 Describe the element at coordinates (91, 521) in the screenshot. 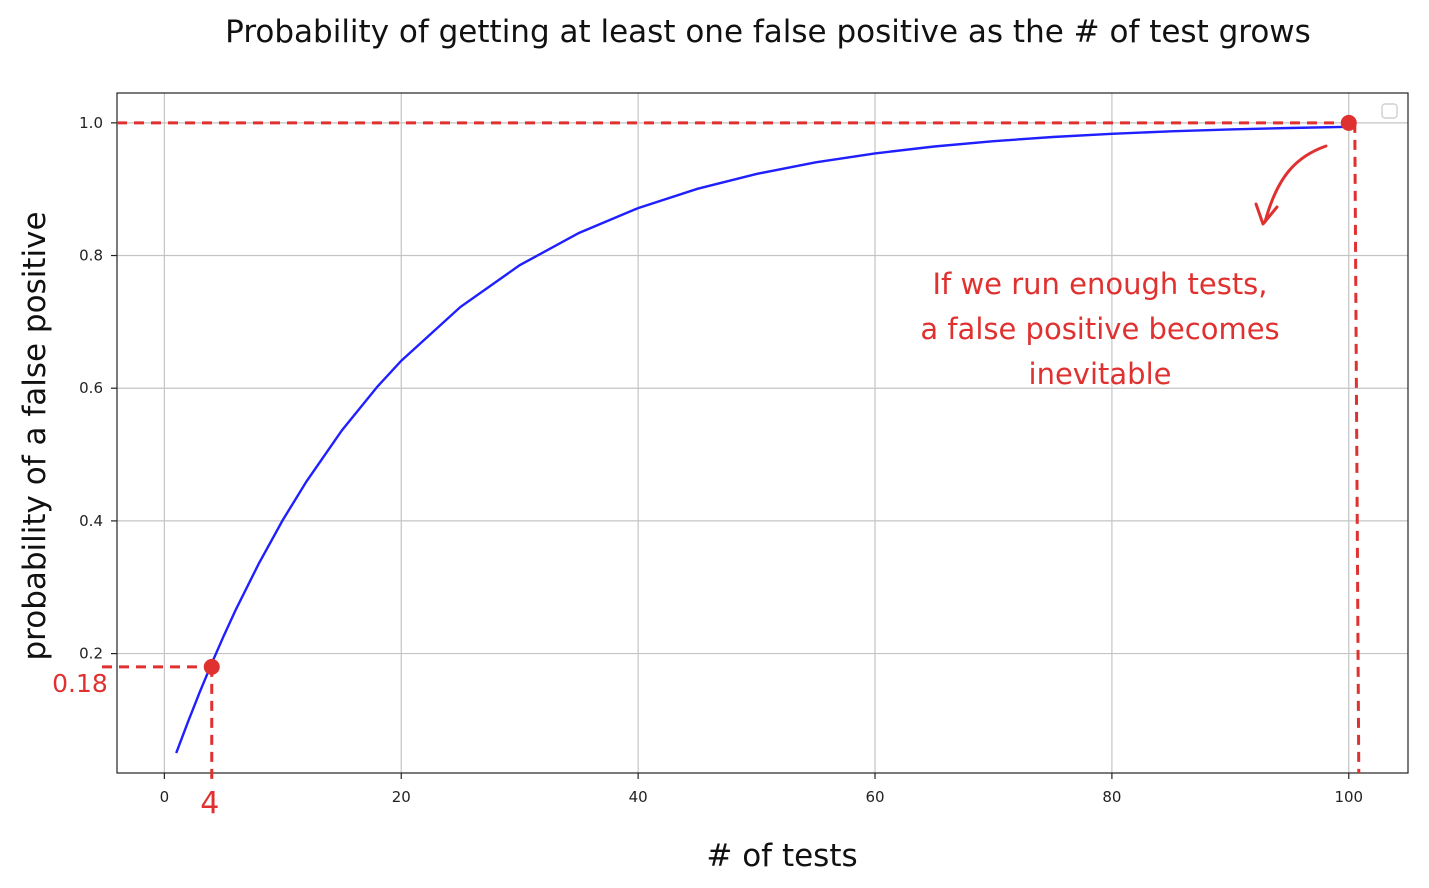

I see `y-tick-label: 0.4` at that location.